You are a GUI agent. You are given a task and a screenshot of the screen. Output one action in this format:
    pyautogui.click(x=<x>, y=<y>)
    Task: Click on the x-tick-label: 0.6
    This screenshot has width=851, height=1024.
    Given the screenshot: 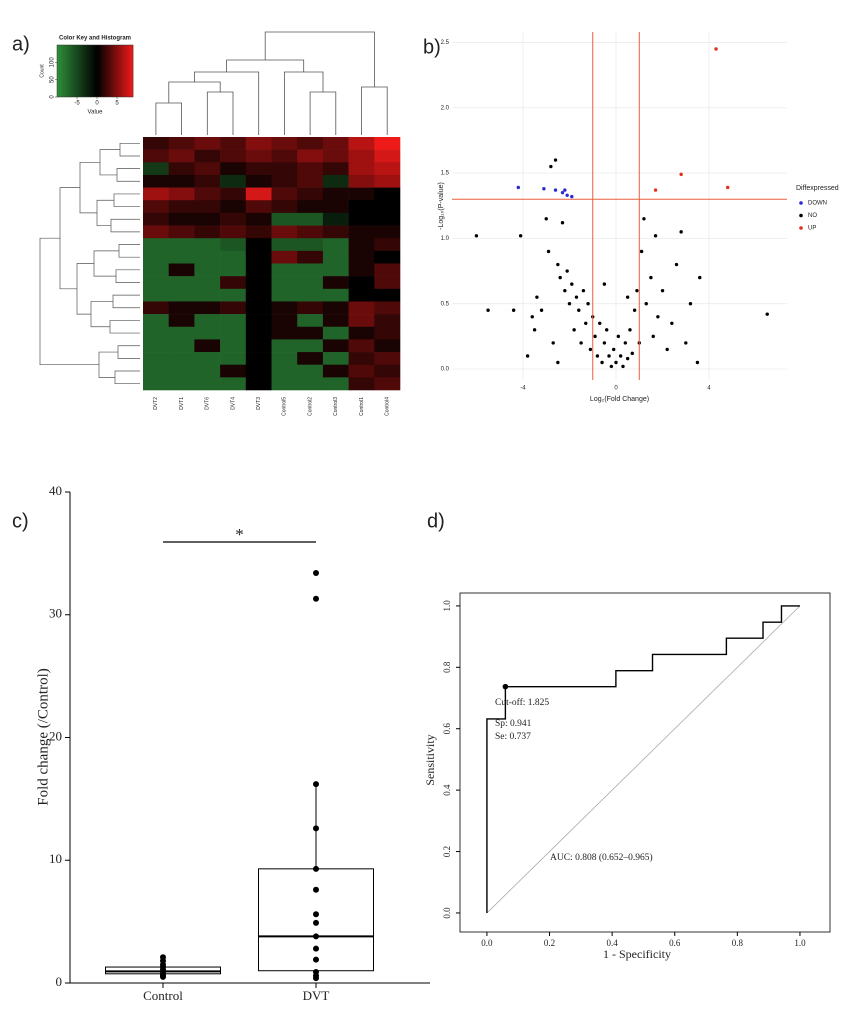 What is the action you would take?
    pyautogui.click(x=675, y=943)
    